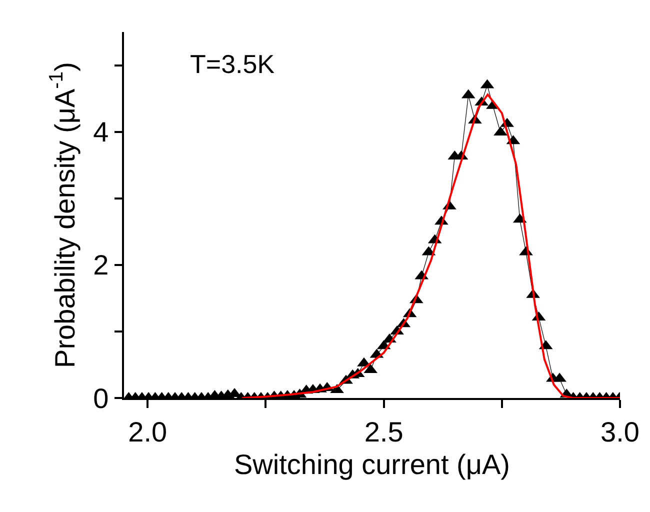 The width and height of the screenshot is (650, 512). What do you see at coordinates (233, 64) in the screenshot?
I see `annotation: T=3.5K` at bounding box center [233, 64].